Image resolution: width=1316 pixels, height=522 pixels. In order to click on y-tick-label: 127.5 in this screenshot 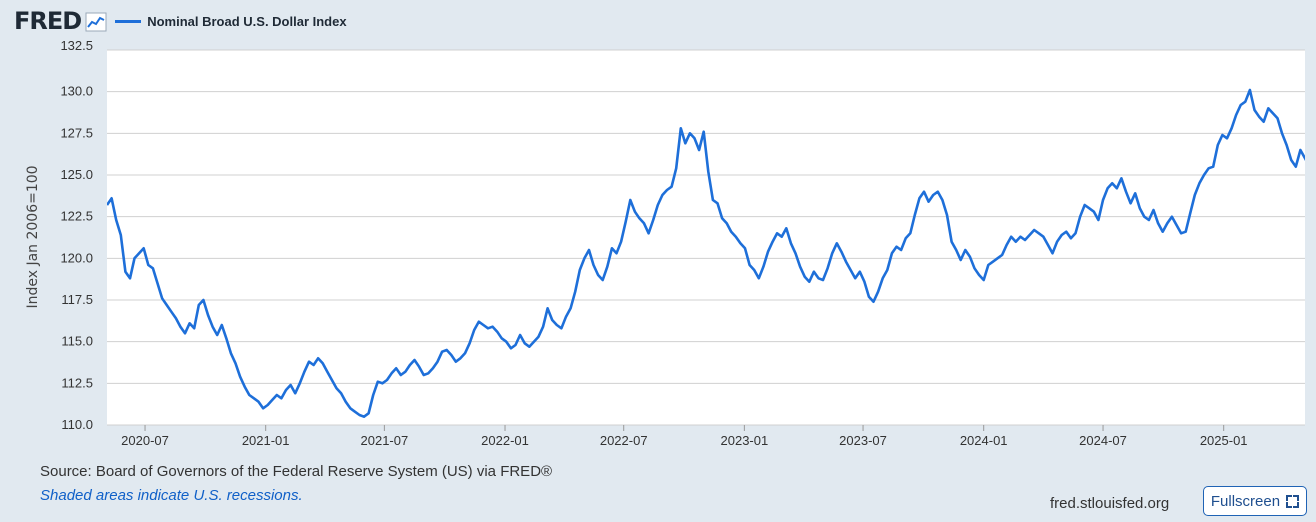, I will do `click(76, 132)`.